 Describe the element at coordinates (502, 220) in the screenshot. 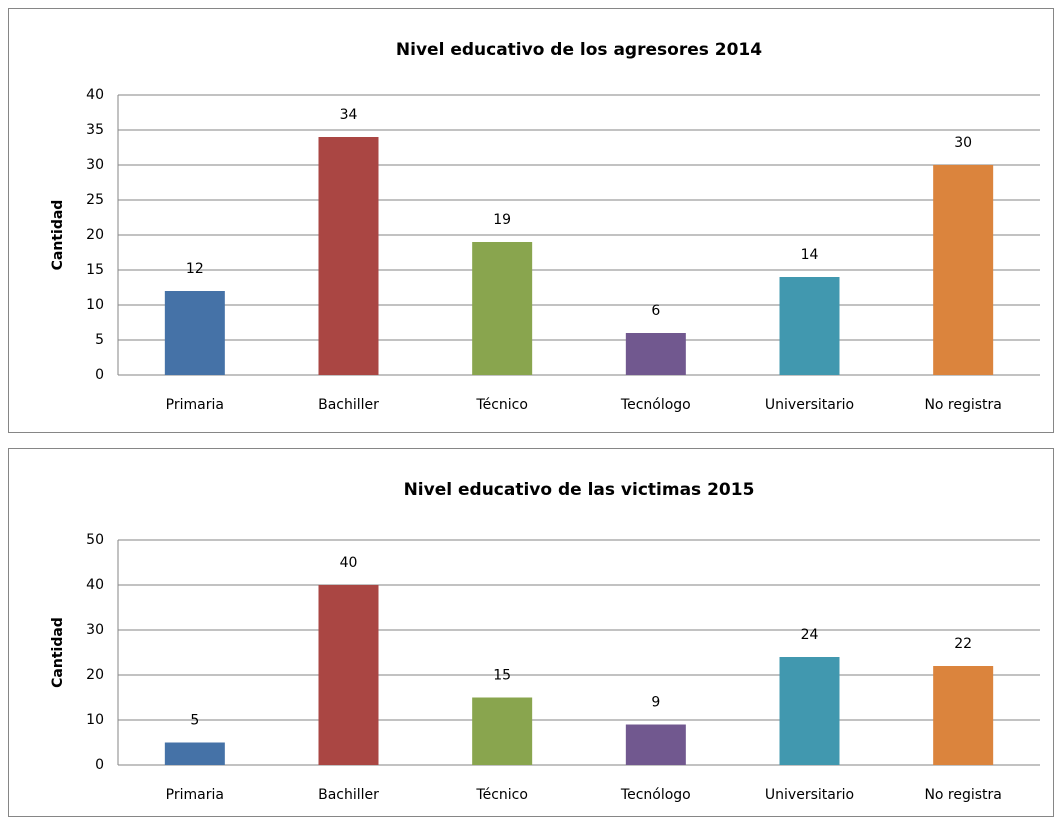

I see `data-label: 19` at that location.